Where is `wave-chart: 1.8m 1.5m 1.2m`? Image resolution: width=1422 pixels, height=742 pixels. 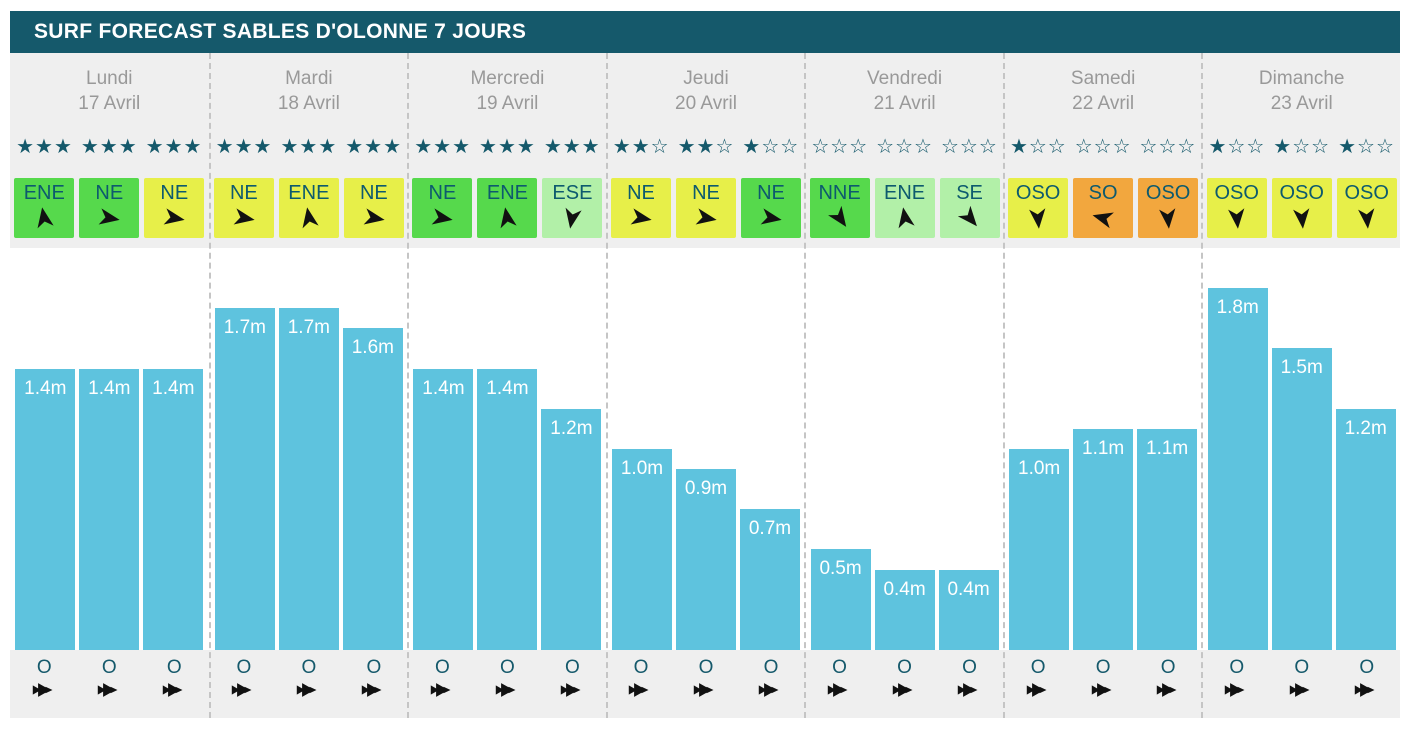 wave-chart: 1.8m 1.5m 1.2m is located at coordinates (1301, 449).